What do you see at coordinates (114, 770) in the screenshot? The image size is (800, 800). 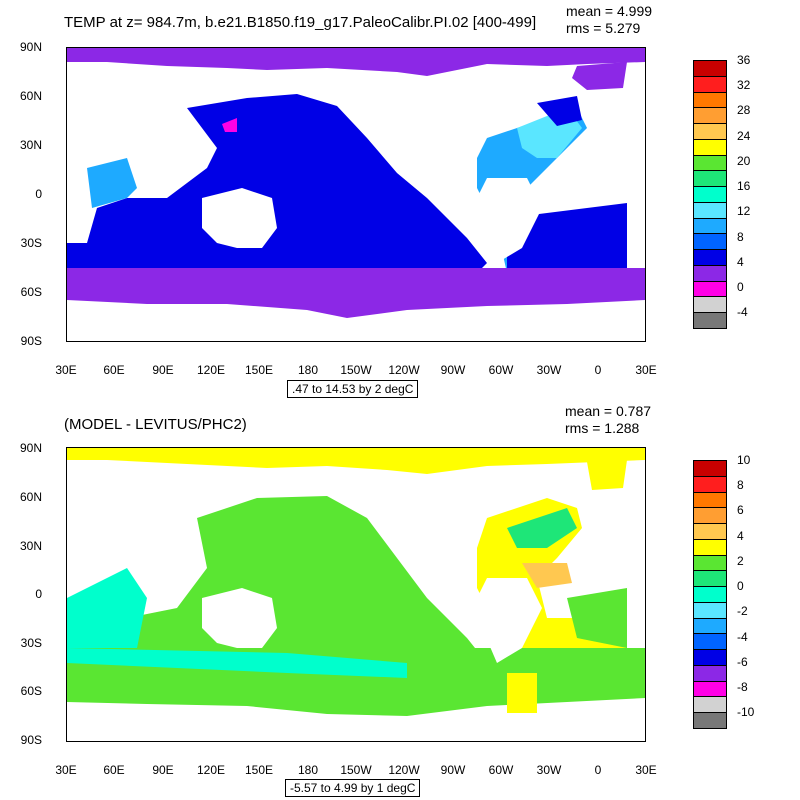 I see `panel2-lon-label: 60E` at bounding box center [114, 770].